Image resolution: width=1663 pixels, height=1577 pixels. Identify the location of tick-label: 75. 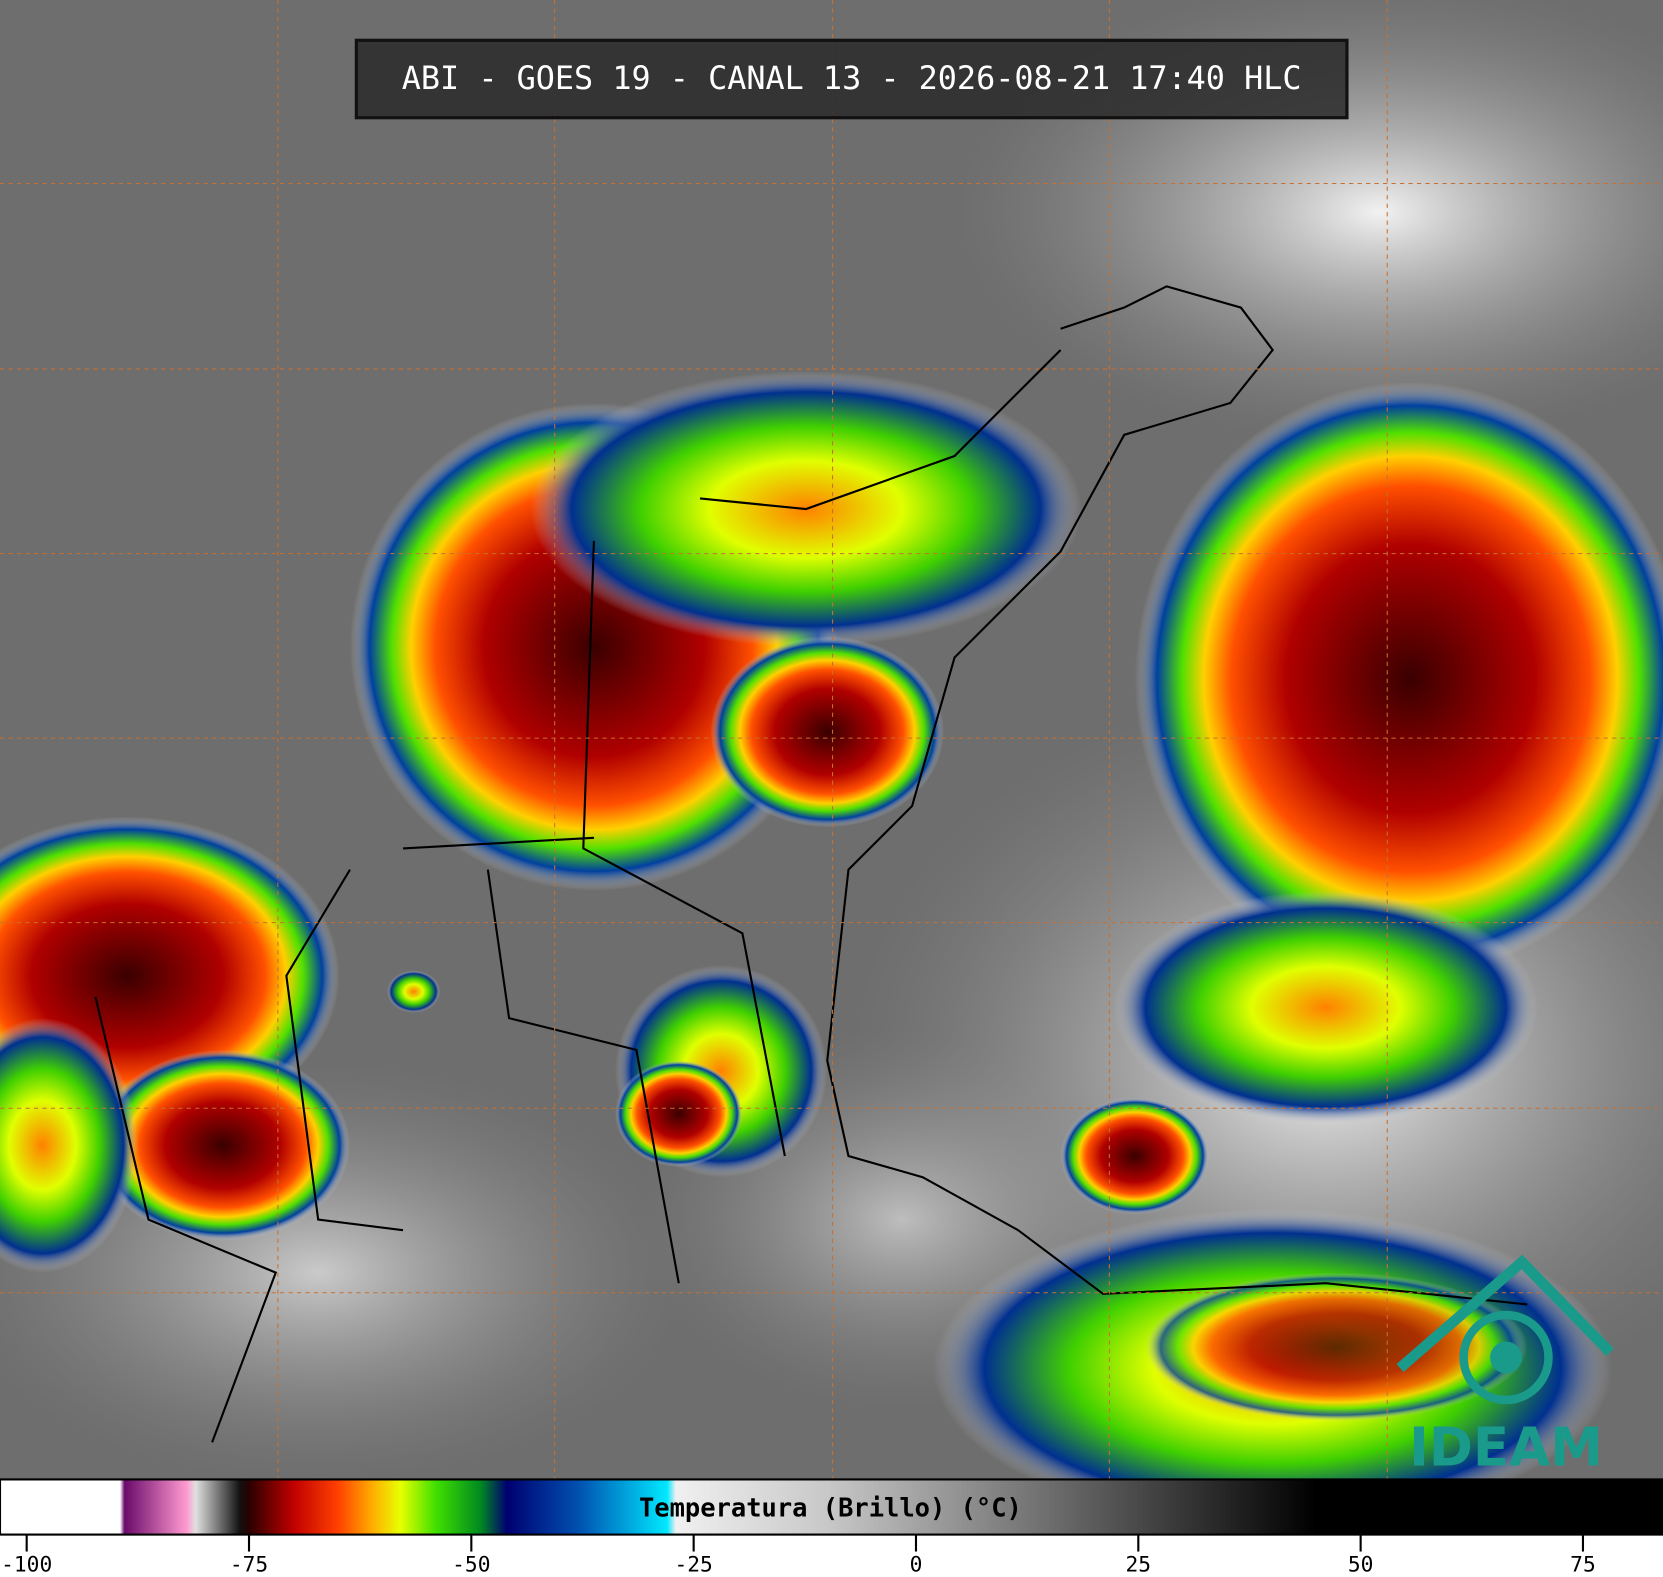
(1583, 1565).